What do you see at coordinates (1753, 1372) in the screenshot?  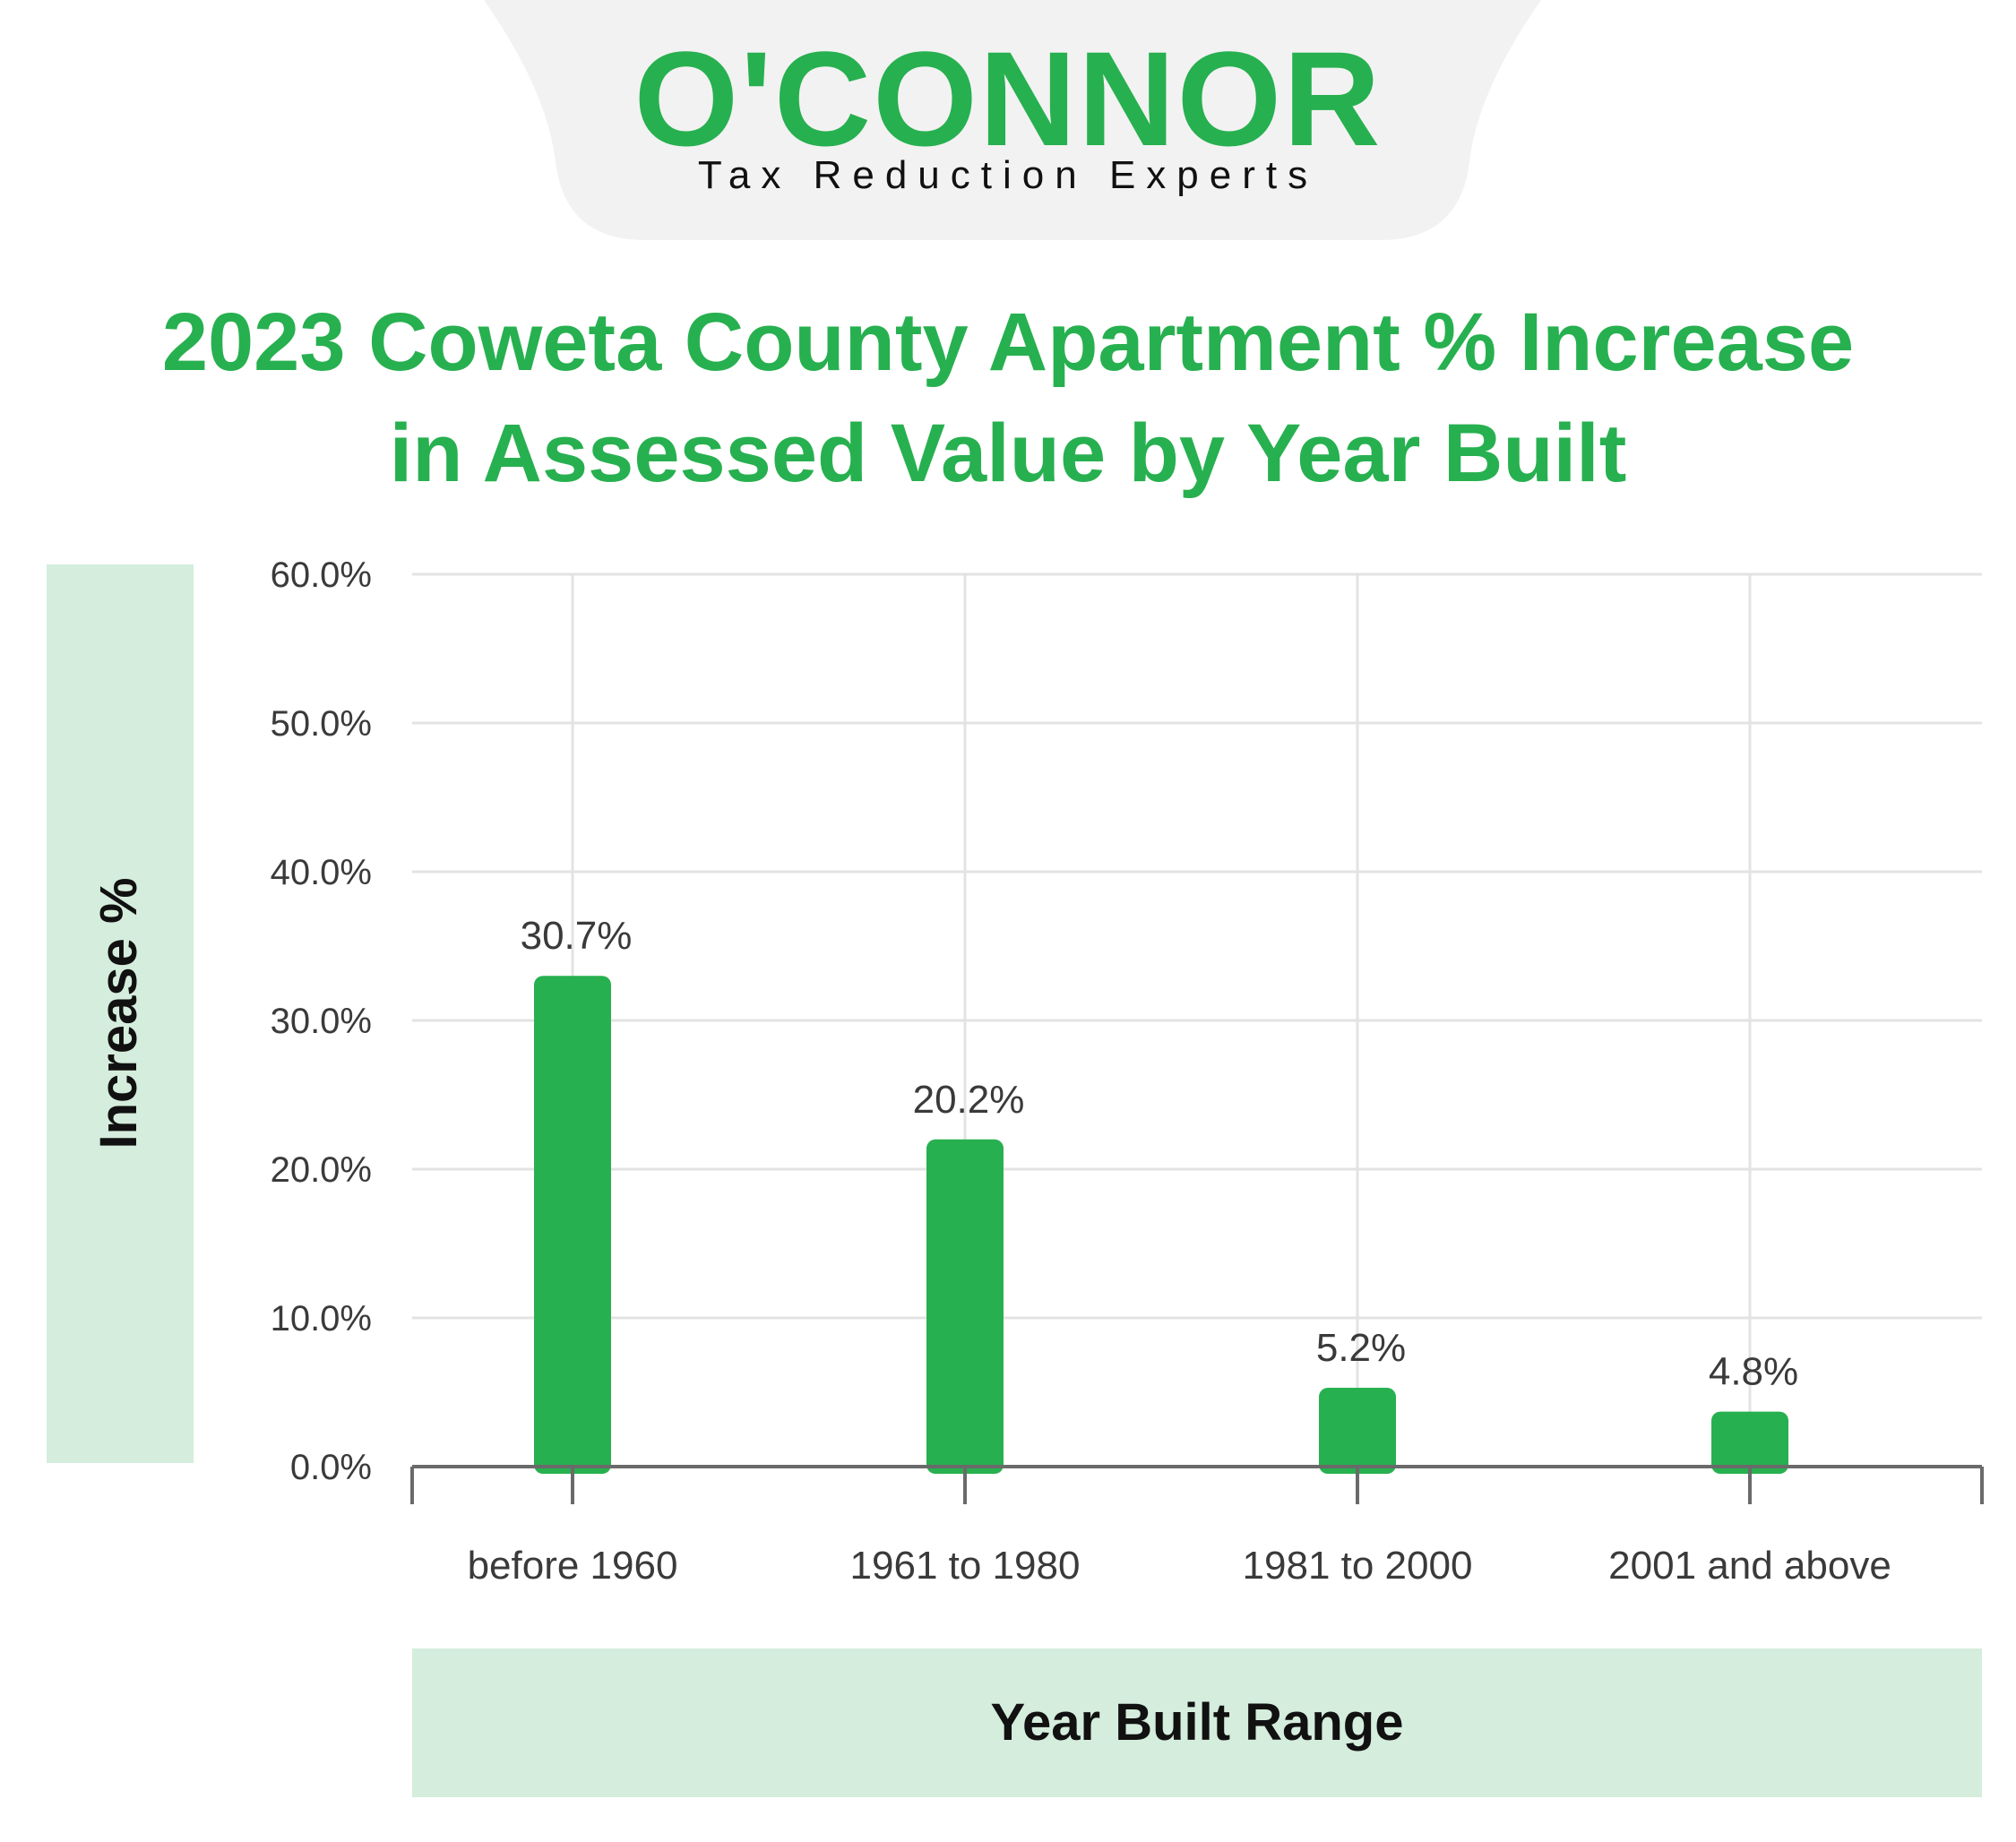 I see `data-label: 4.8%` at bounding box center [1753, 1372].